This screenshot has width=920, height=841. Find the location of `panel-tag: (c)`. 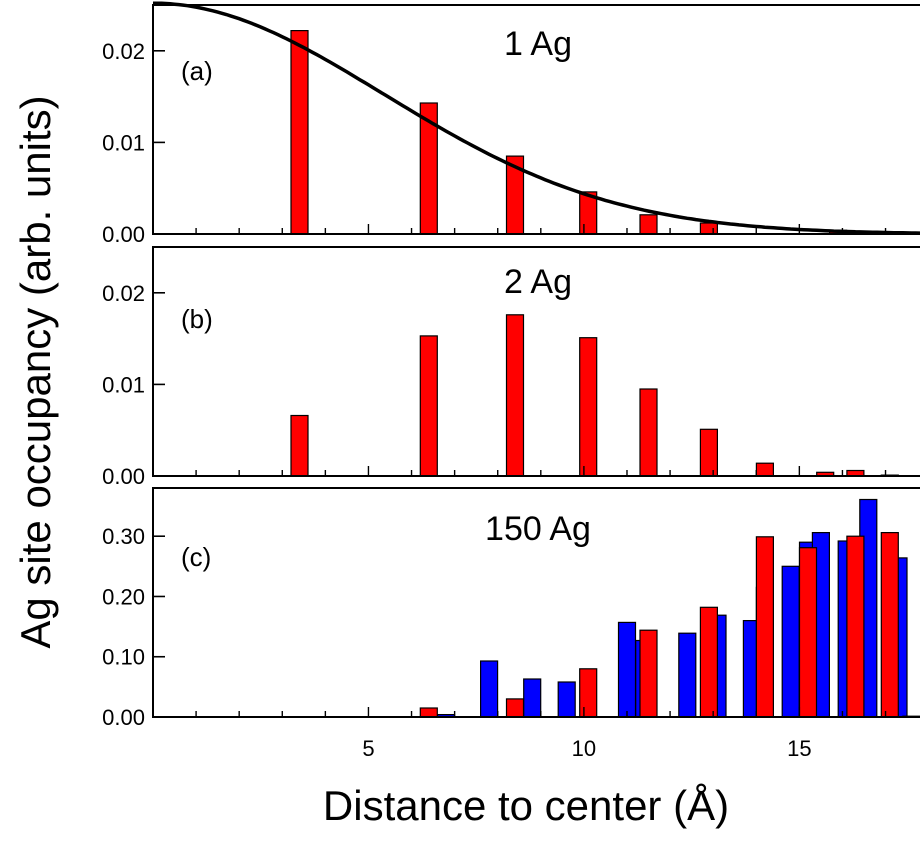

panel-tag: (c) is located at coordinates (196, 557).